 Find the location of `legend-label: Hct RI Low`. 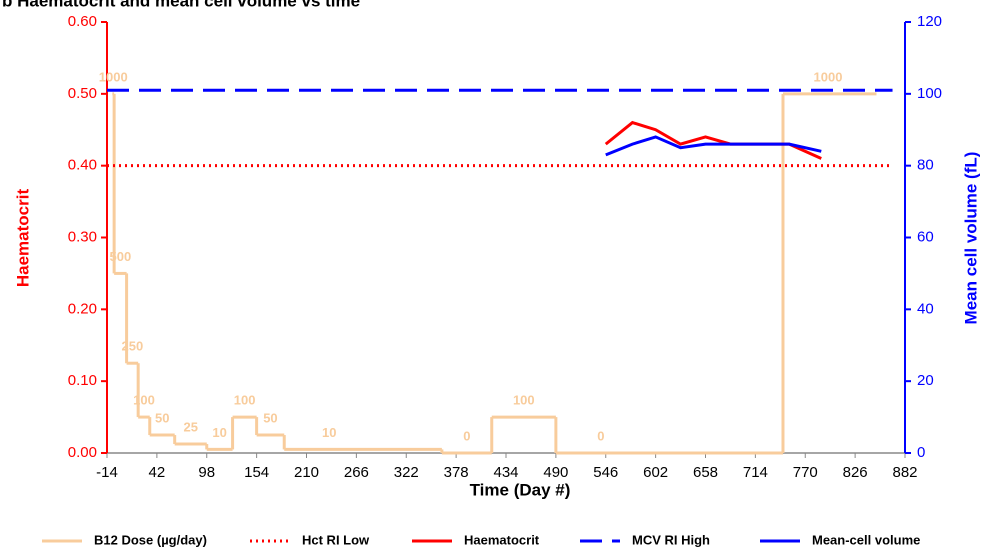

legend-label: Hct RI Low is located at coordinates (336, 539).